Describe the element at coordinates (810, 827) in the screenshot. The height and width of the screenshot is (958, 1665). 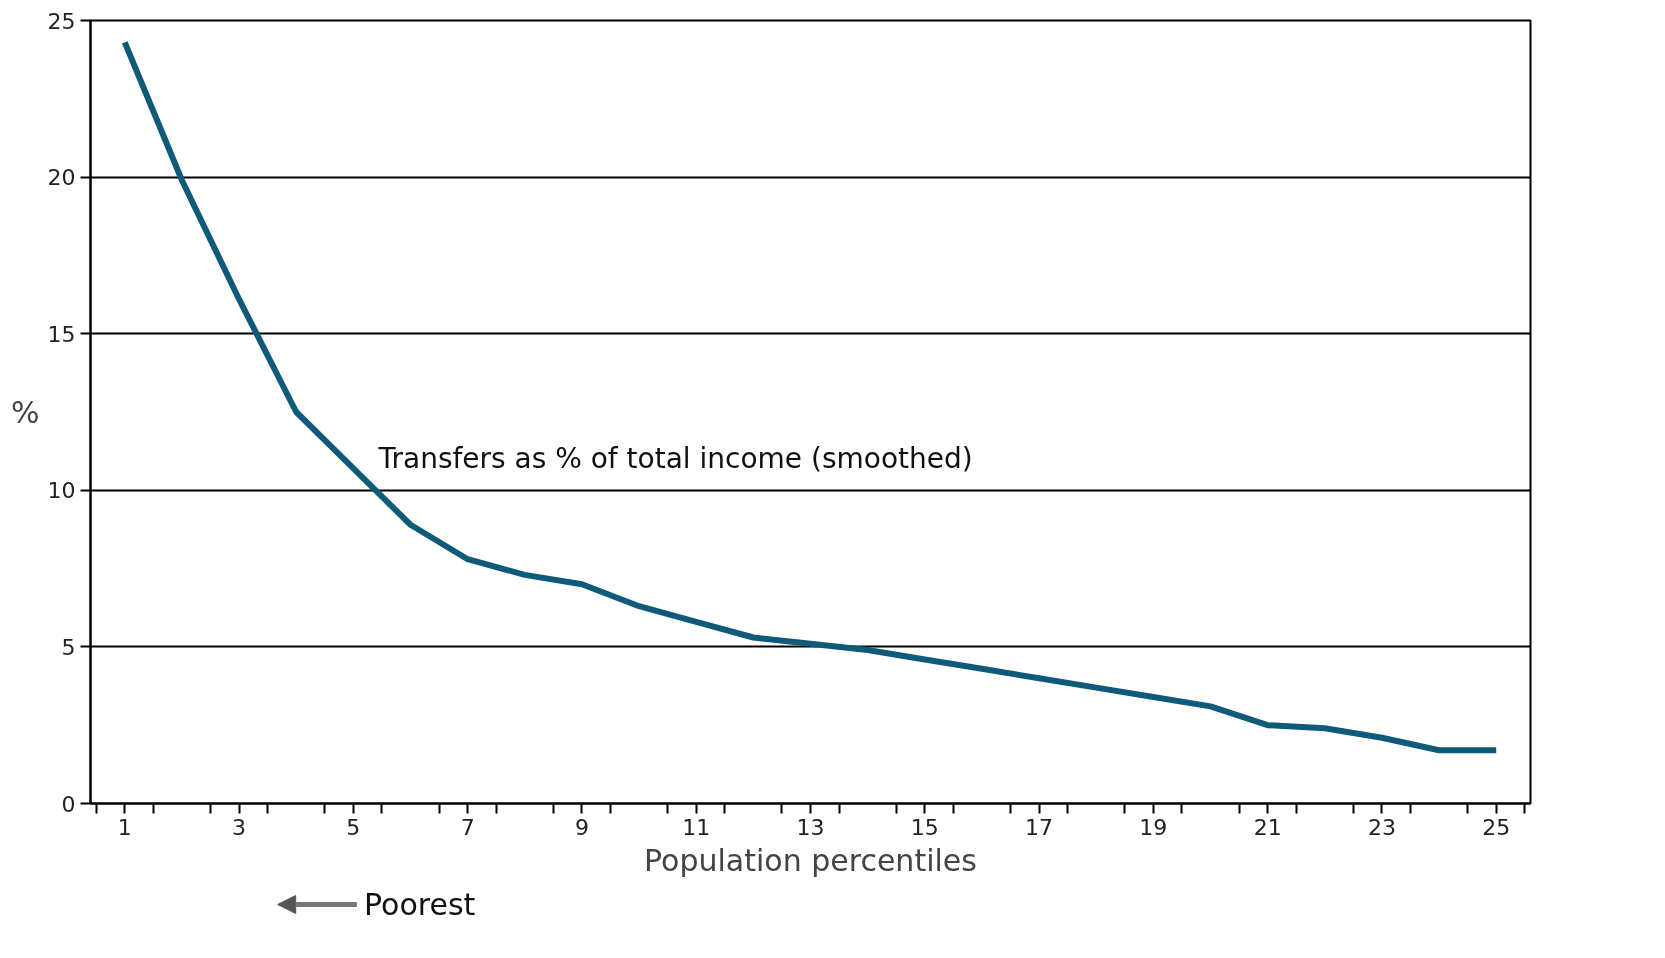
I see `x-tick-label: 13` at that location.